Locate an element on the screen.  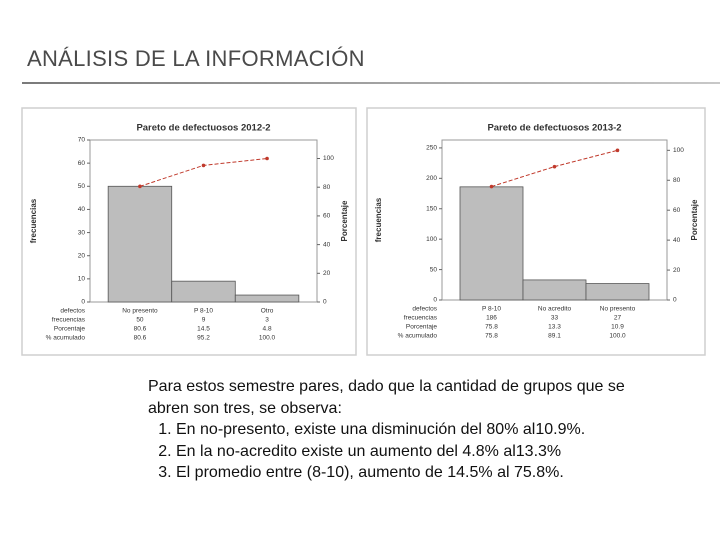
y-tick-label: 40 is located at coordinates (82, 209).